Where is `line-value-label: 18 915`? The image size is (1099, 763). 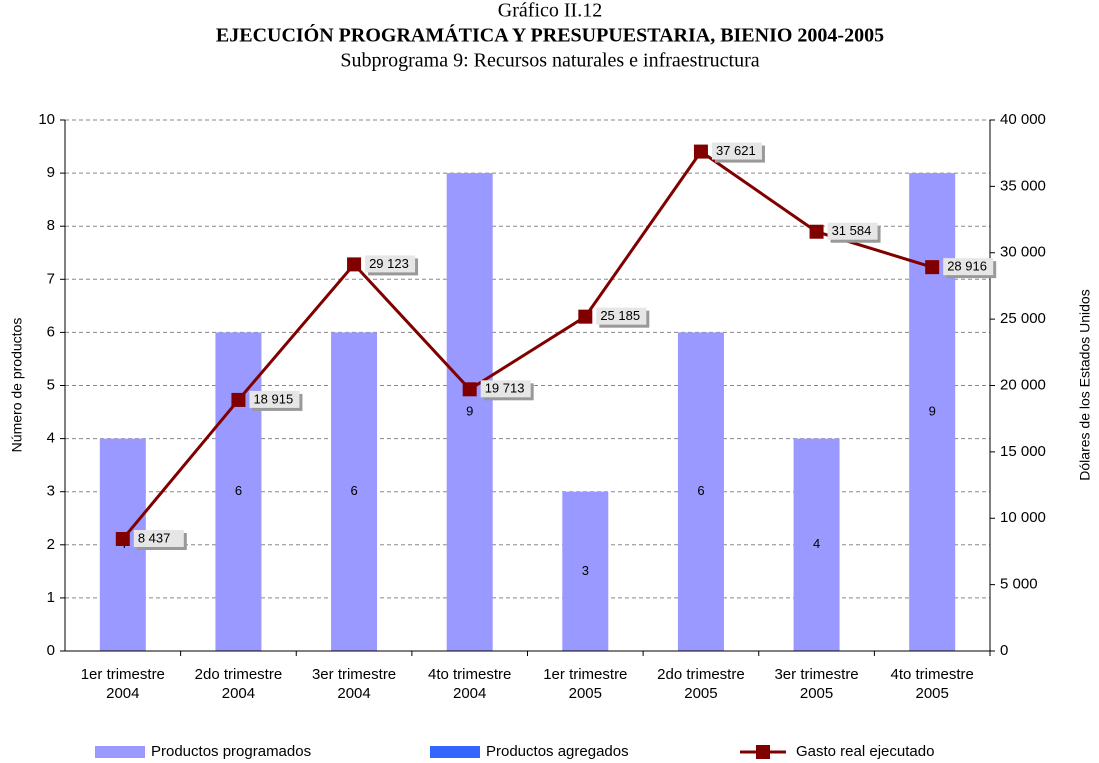 line-value-label: 18 915 is located at coordinates (273, 398).